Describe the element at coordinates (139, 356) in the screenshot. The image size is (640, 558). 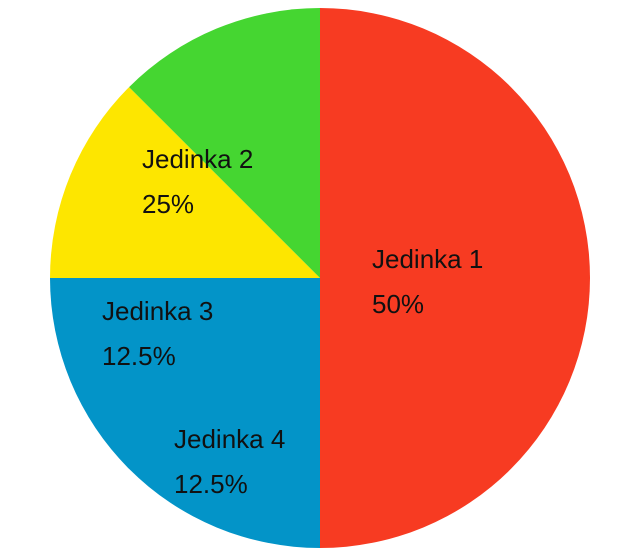
I see `slice-value-label-3: 12.5%` at that location.